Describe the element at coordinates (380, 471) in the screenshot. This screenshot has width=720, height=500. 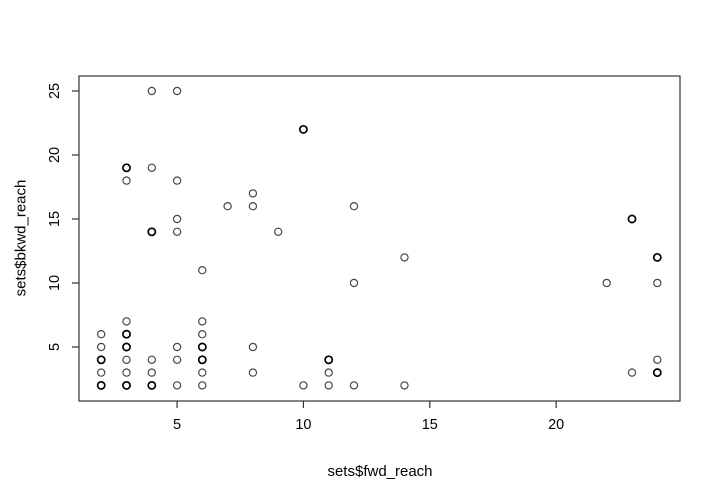
I see `x-axis-label: sets$fwd_reach` at that location.